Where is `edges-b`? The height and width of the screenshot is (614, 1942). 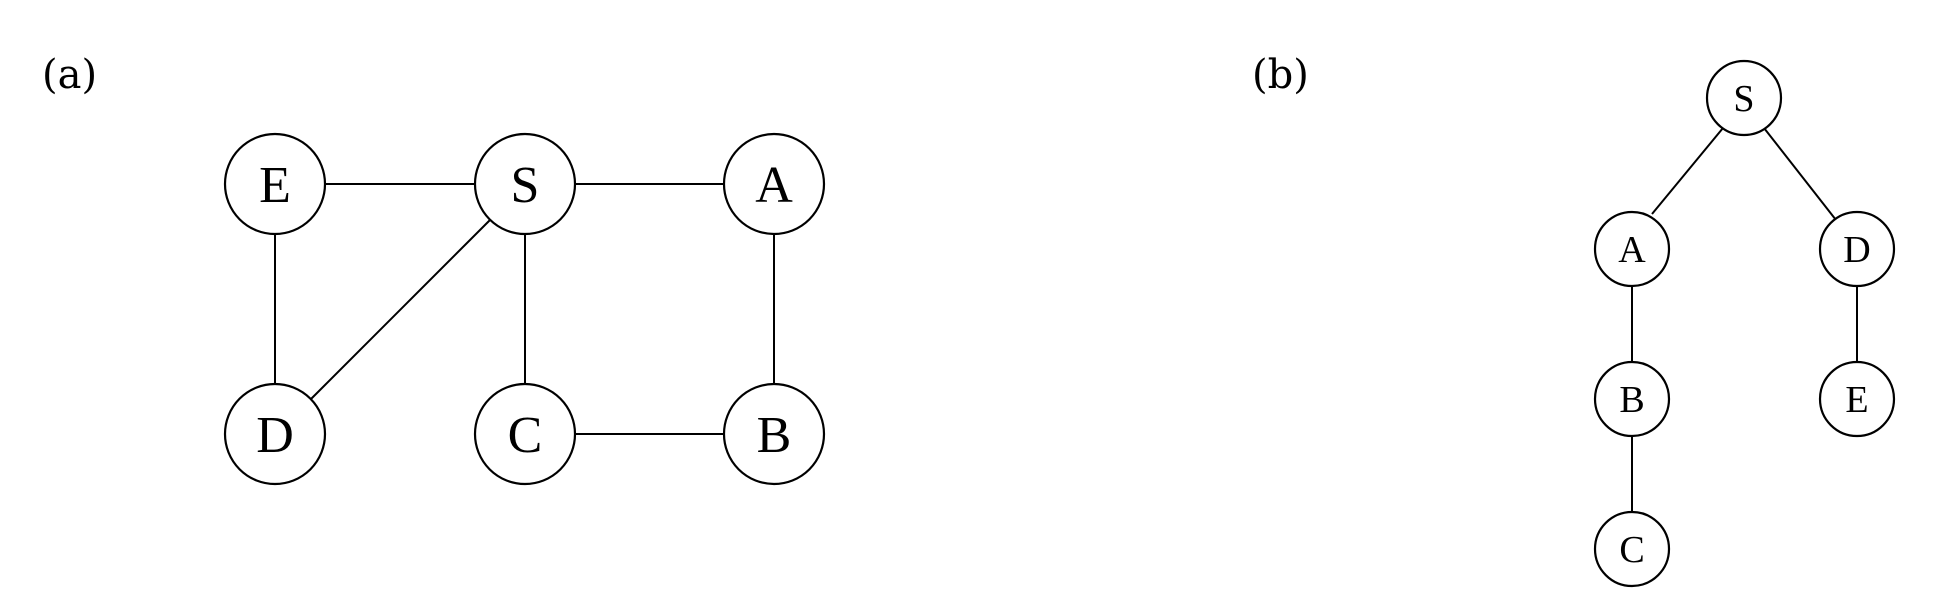 edges-b is located at coordinates (1744, 319).